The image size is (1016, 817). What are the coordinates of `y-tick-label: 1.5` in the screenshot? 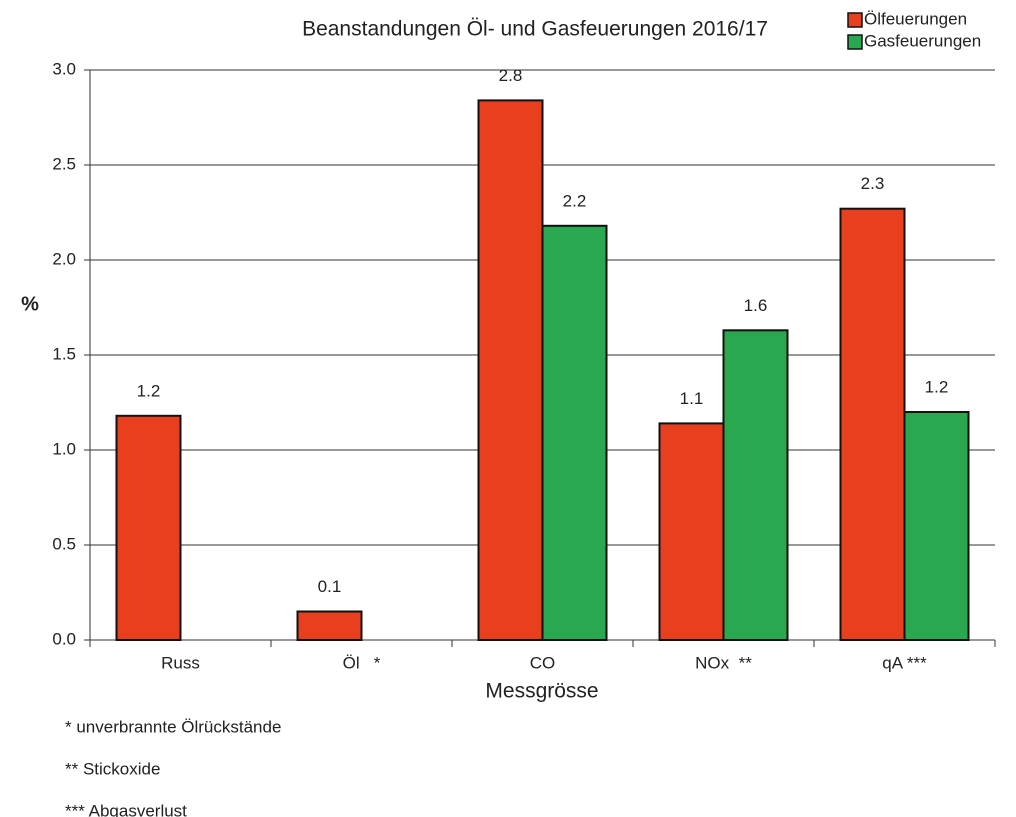 It's located at (64, 353).